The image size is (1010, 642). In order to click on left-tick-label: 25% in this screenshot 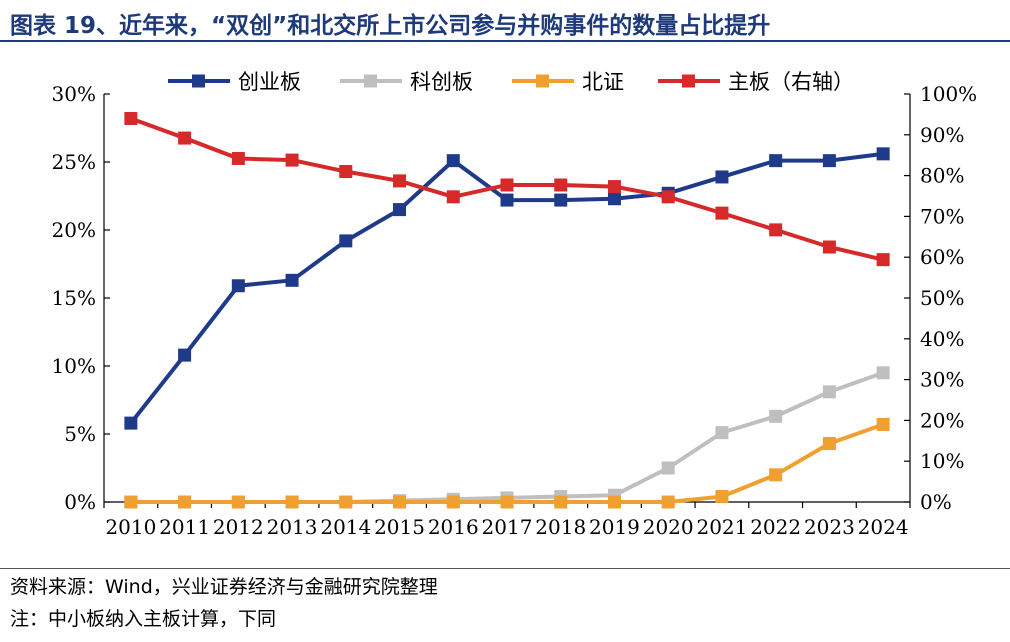, I will do `click(74, 162)`.